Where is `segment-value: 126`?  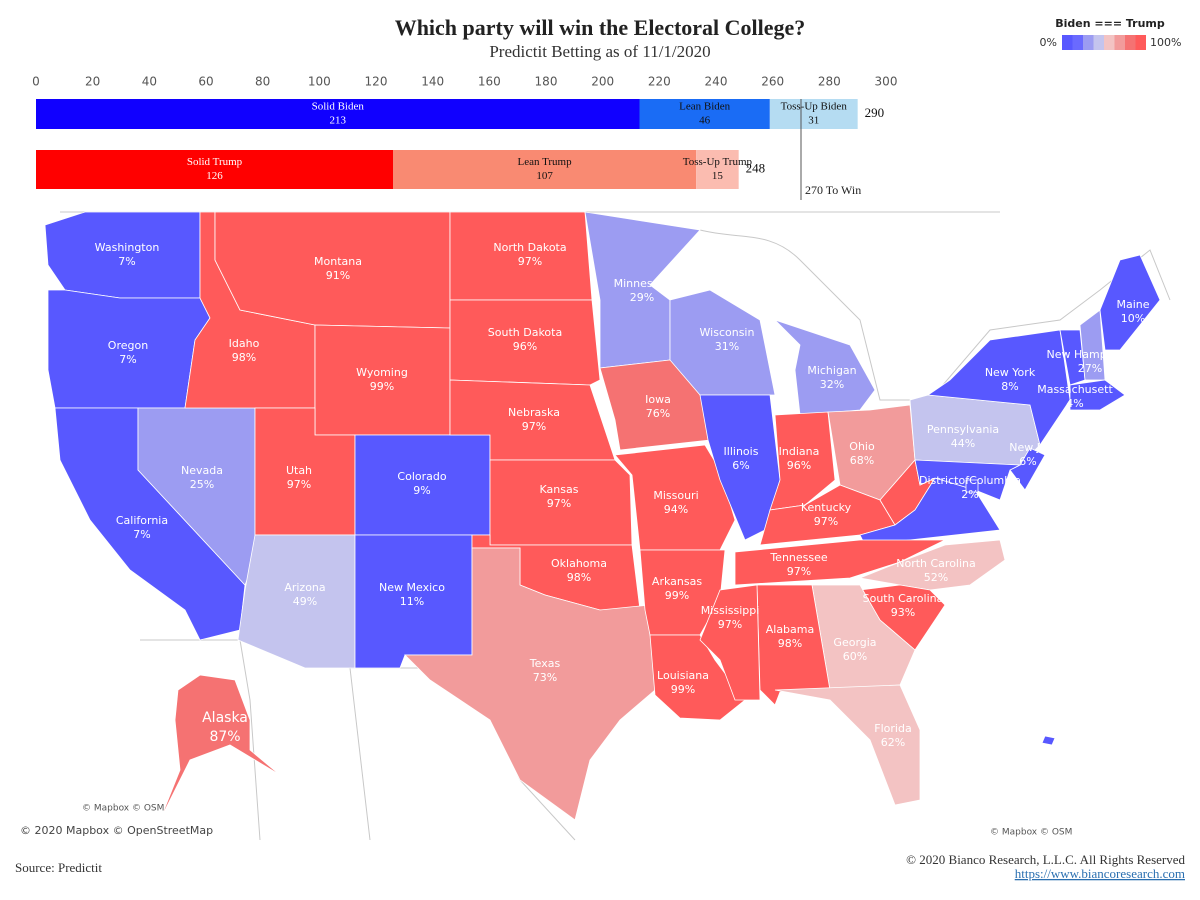
segment-value: 126 is located at coordinates (214, 176).